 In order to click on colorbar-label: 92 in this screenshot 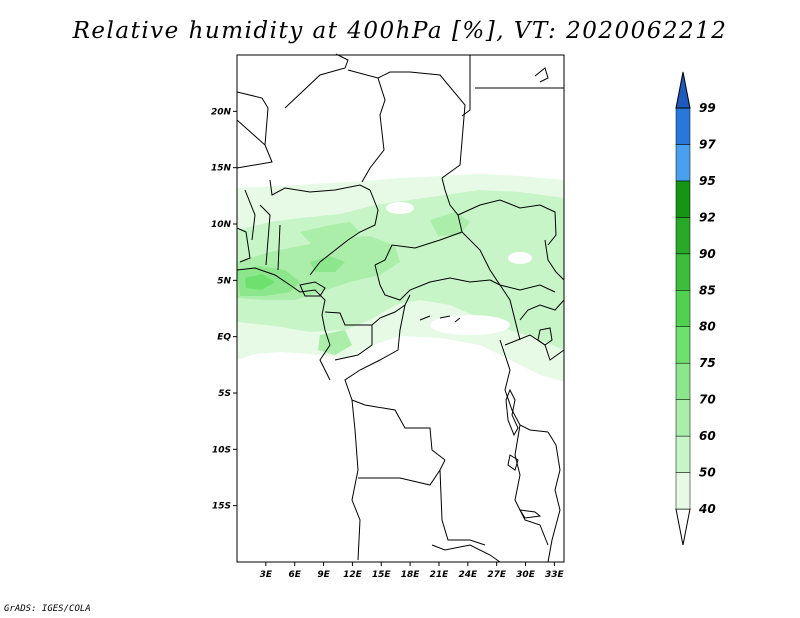, I will do `click(707, 217)`.